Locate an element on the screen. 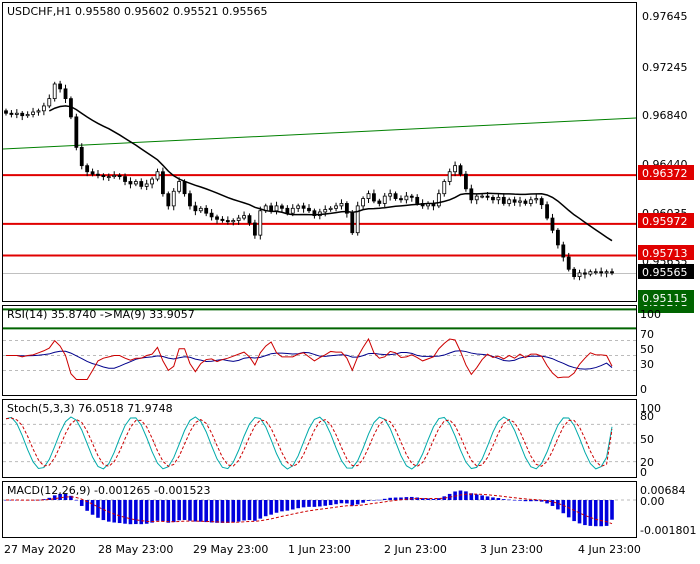  time-label: 29 May 23:00 is located at coordinates (230, 549).